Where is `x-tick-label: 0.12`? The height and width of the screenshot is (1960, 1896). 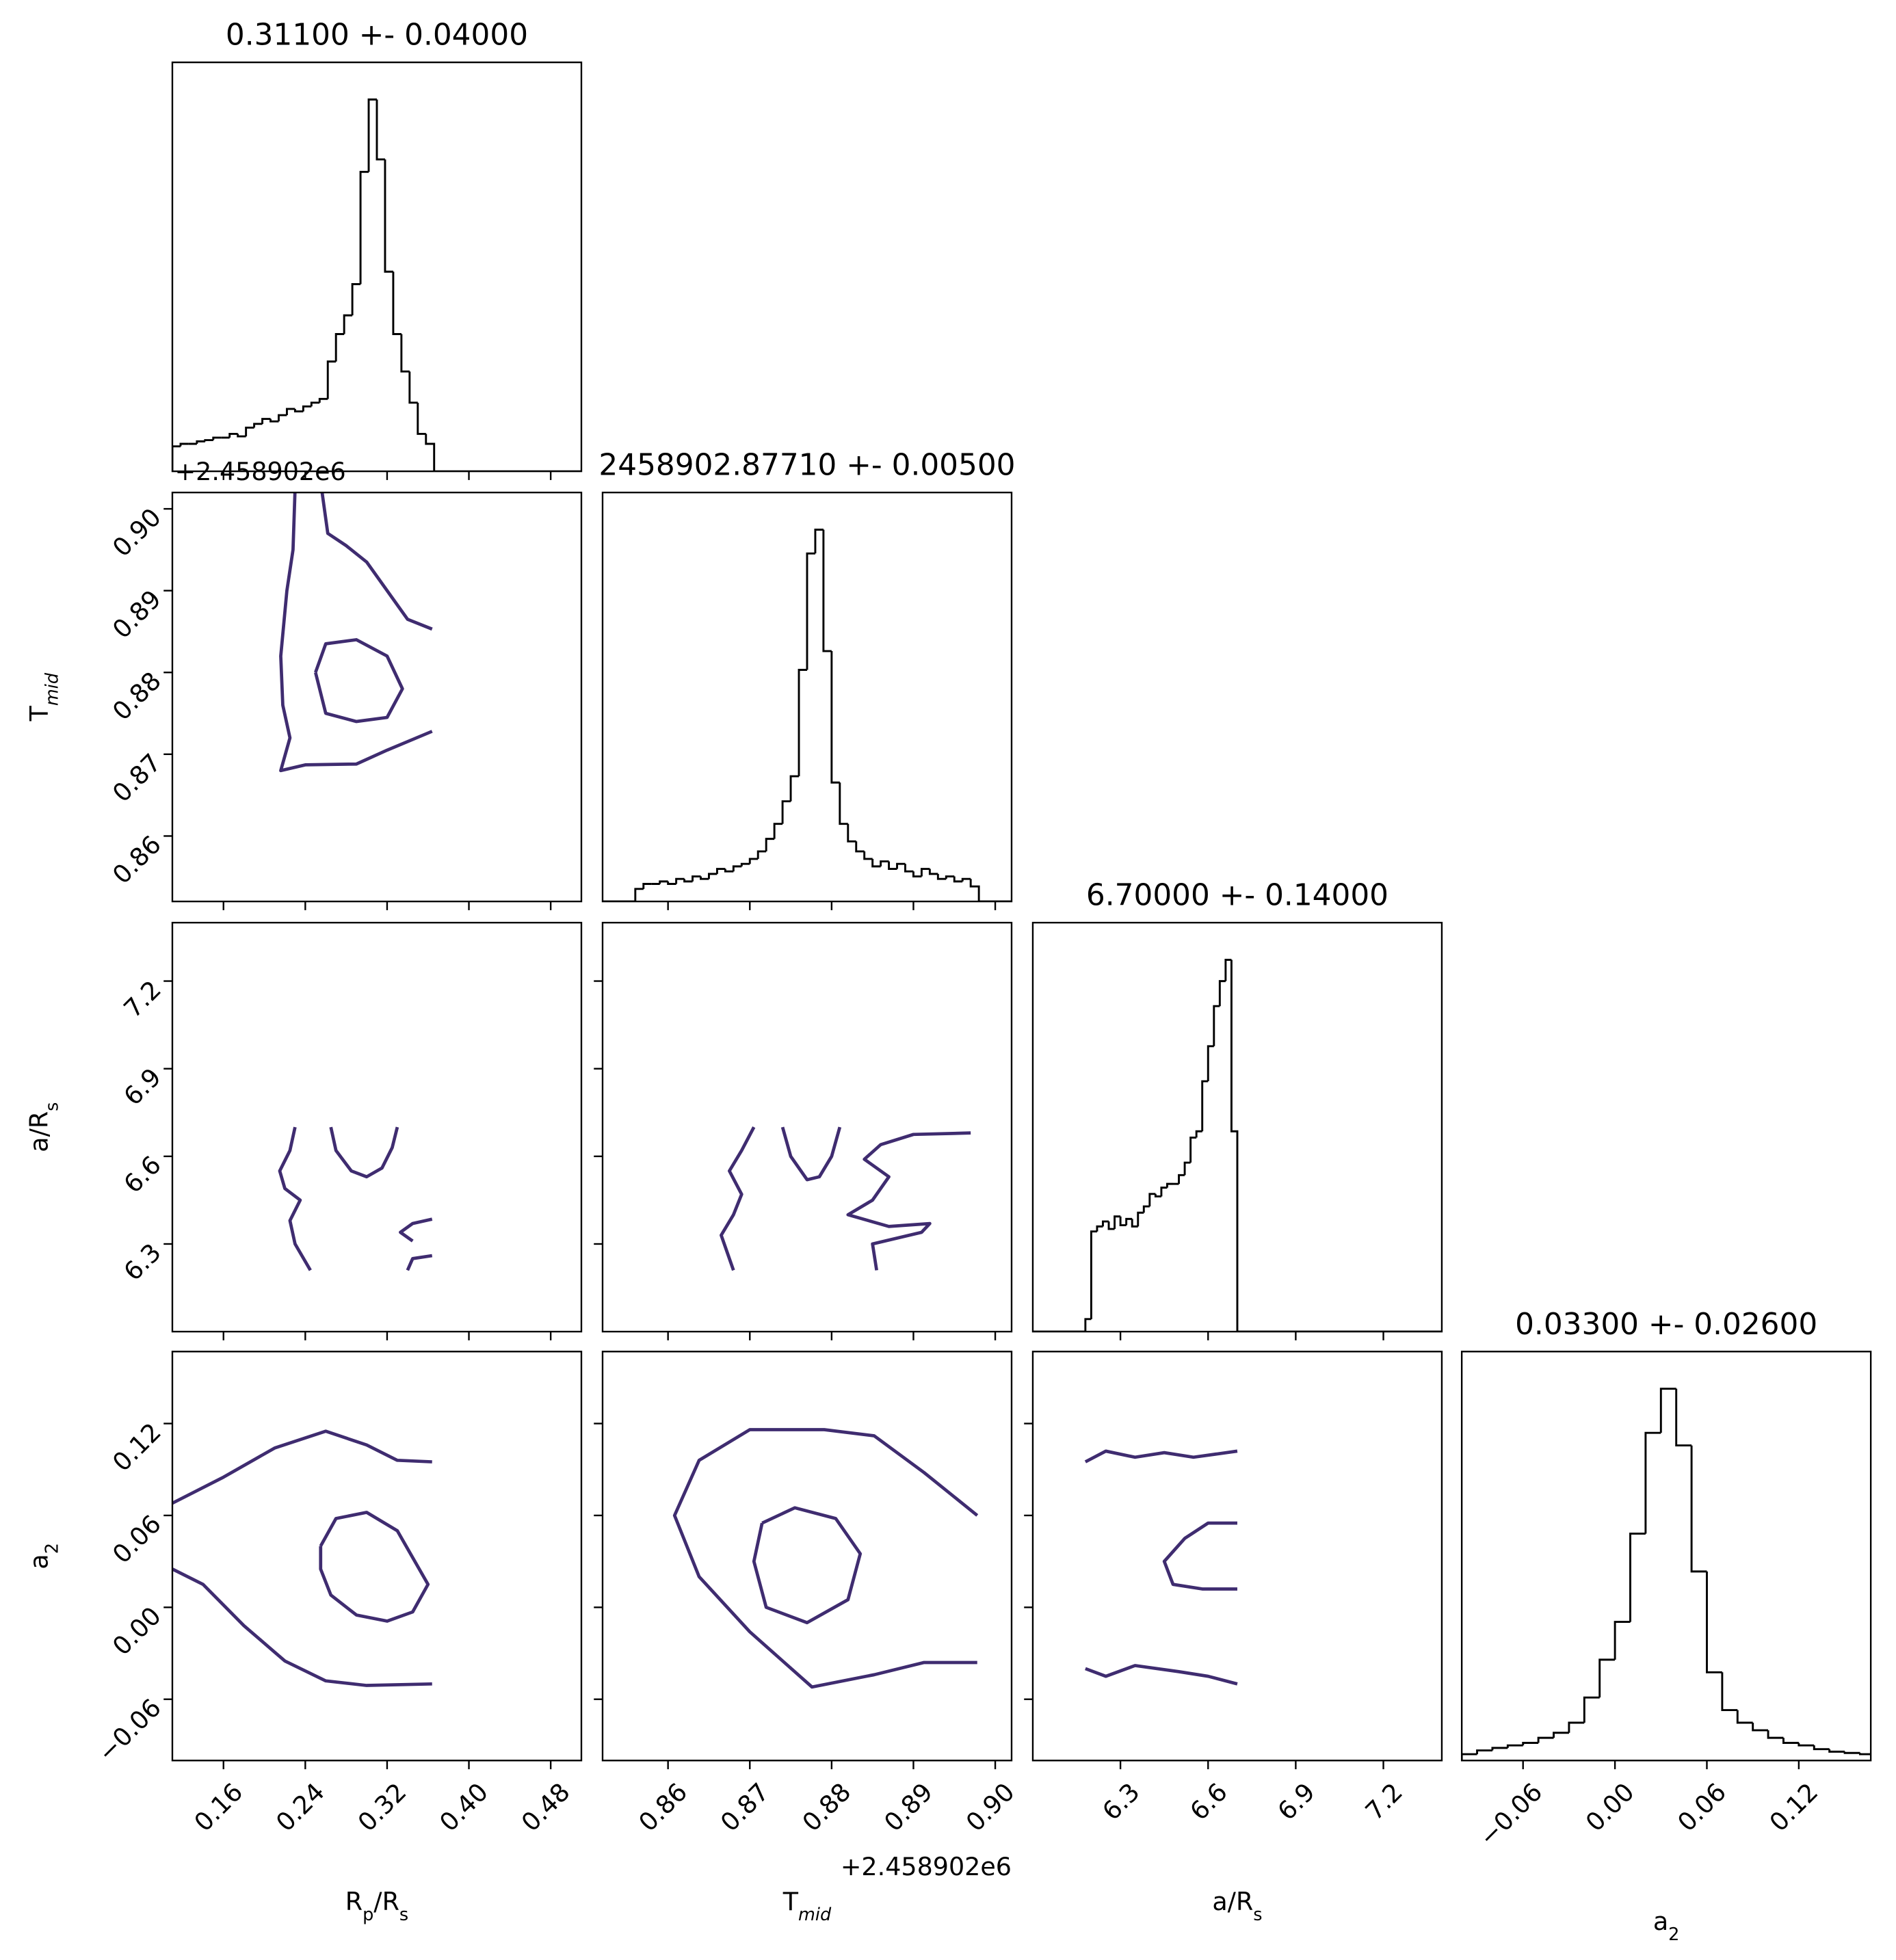
x-tick-label: 0.12 is located at coordinates (1794, 1807).